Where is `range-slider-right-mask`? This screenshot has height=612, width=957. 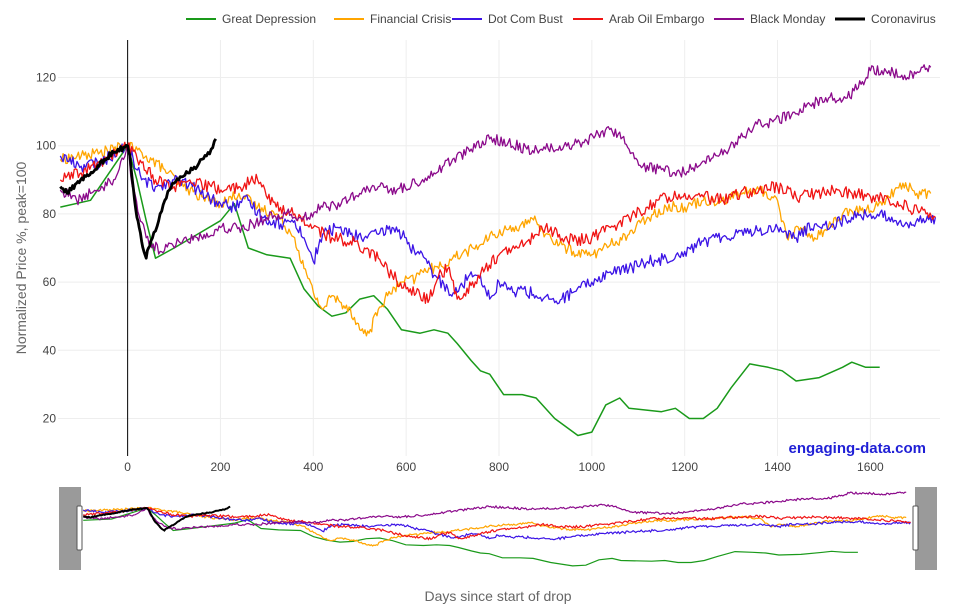 range-slider-right-mask is located at coordinates (926, 528).